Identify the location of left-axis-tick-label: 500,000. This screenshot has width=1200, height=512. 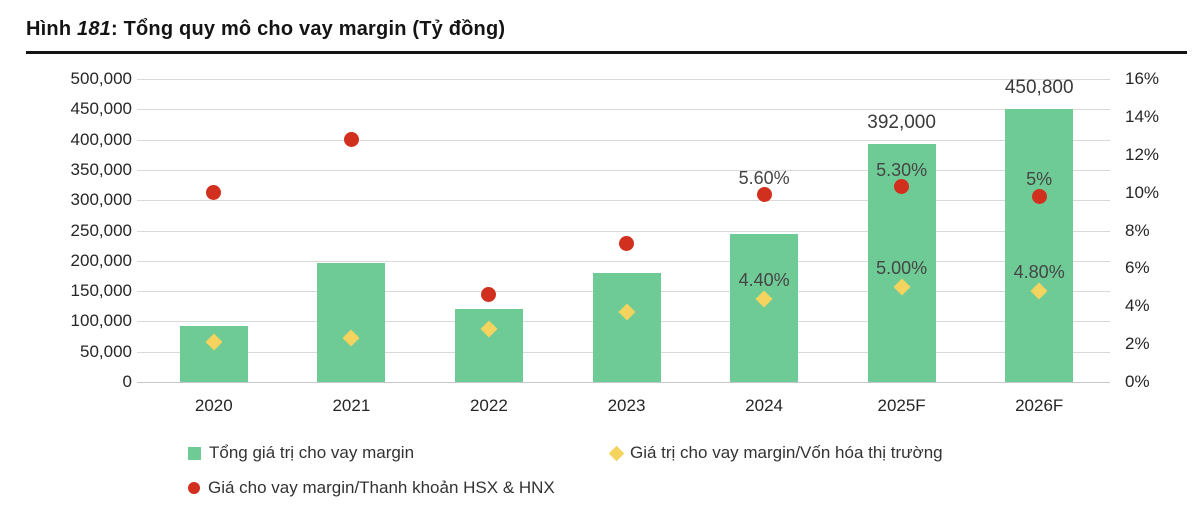
(101, 78).